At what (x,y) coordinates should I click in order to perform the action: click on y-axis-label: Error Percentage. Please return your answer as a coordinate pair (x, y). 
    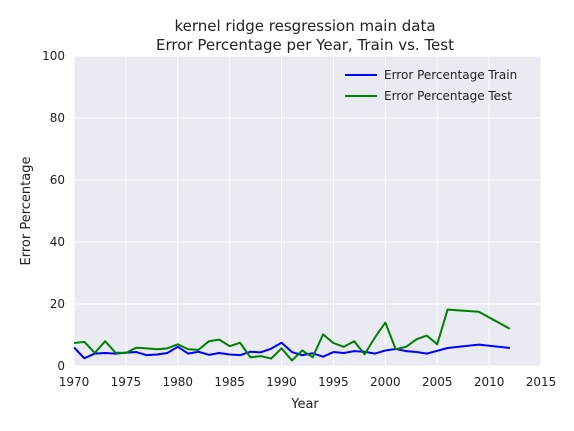
    Looking at the image, I should click on (26, 211).